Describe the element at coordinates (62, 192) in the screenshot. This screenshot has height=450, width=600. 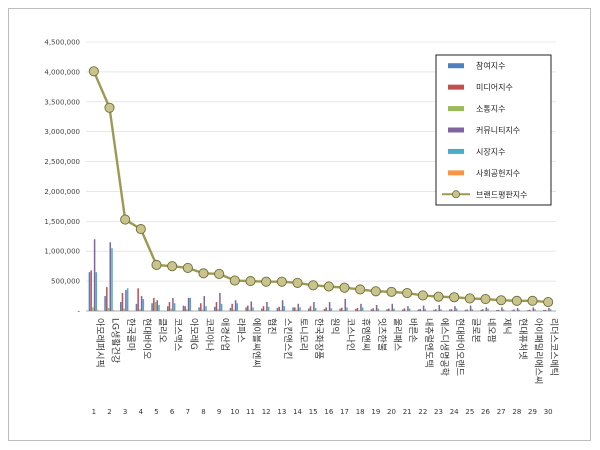
I see `y-tick-label: 2,000,000` at that location.